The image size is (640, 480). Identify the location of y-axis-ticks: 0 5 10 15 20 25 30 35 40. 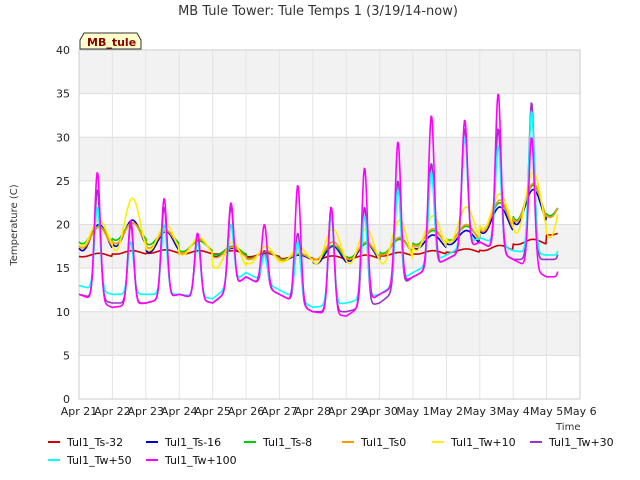
(63, 225).